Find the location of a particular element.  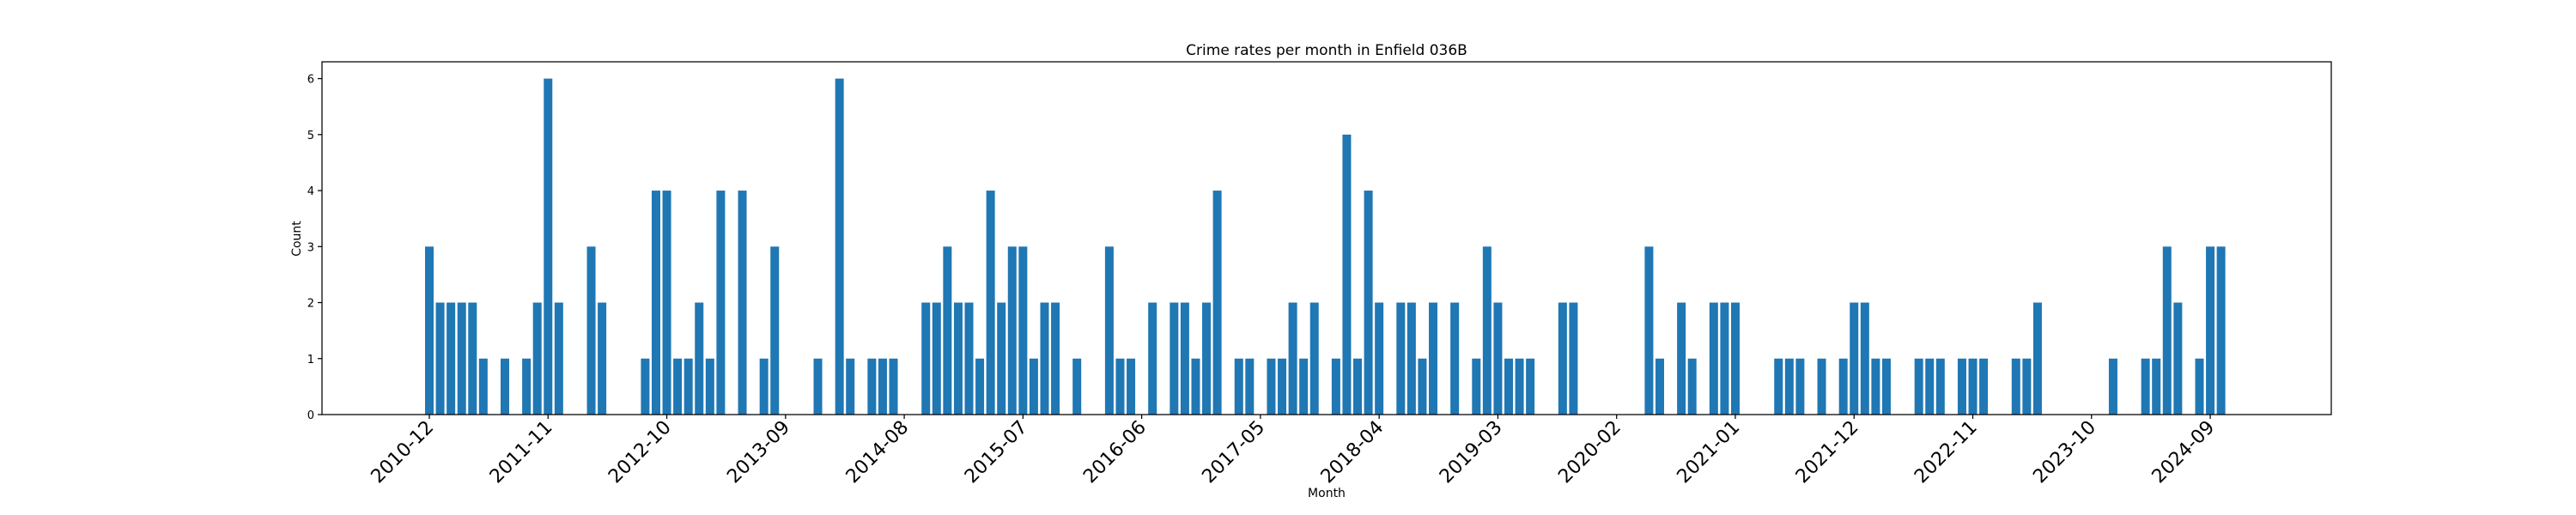

y-axis: 0 1 2 3 4 5 6 is located at coordinates (314, 248).